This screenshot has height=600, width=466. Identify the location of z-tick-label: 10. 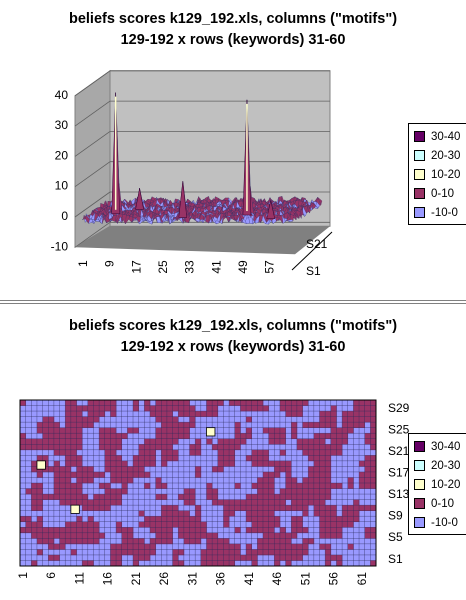
(62, 186).